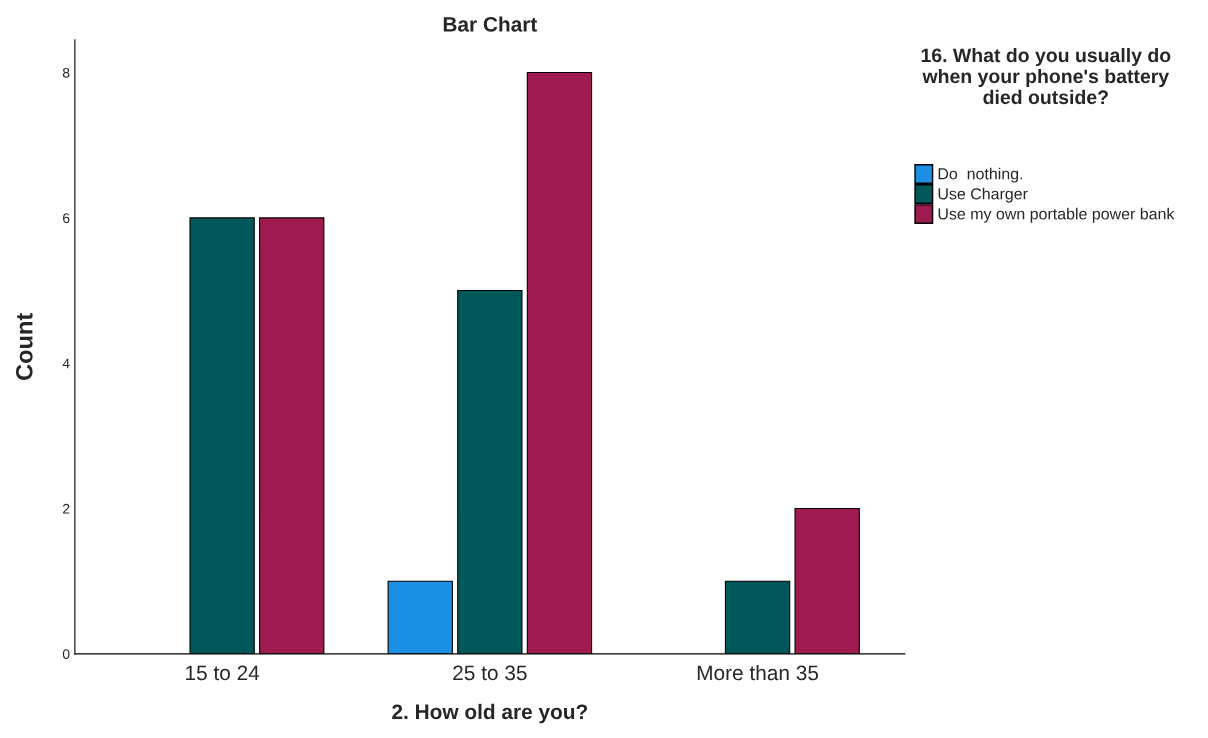  What do you see at coordinates (758, 672) in the screenshot?
I see `x-tick-label: More than 35` at bounding box center [758, 672].